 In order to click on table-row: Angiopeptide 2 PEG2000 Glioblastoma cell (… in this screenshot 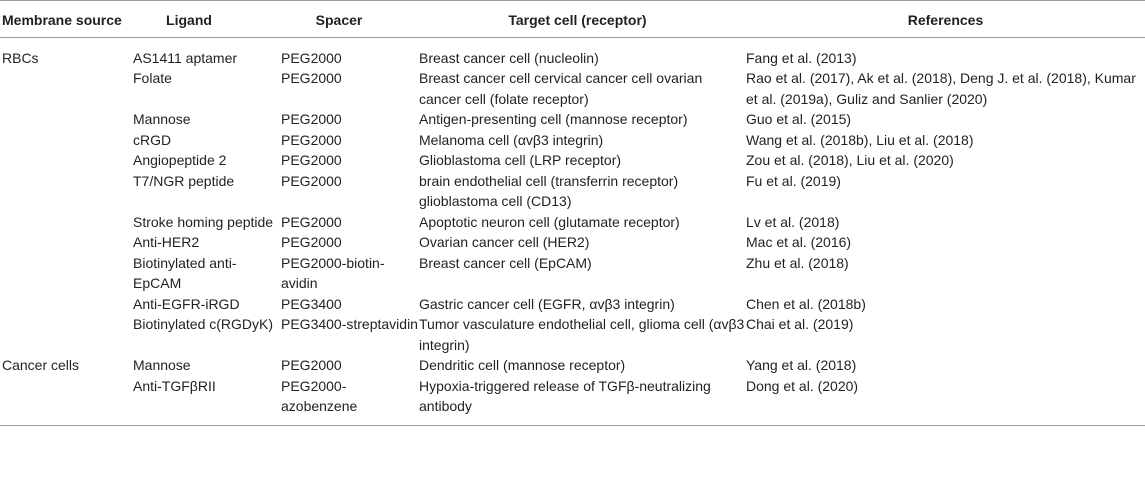, I will do `click(572, 160)`.